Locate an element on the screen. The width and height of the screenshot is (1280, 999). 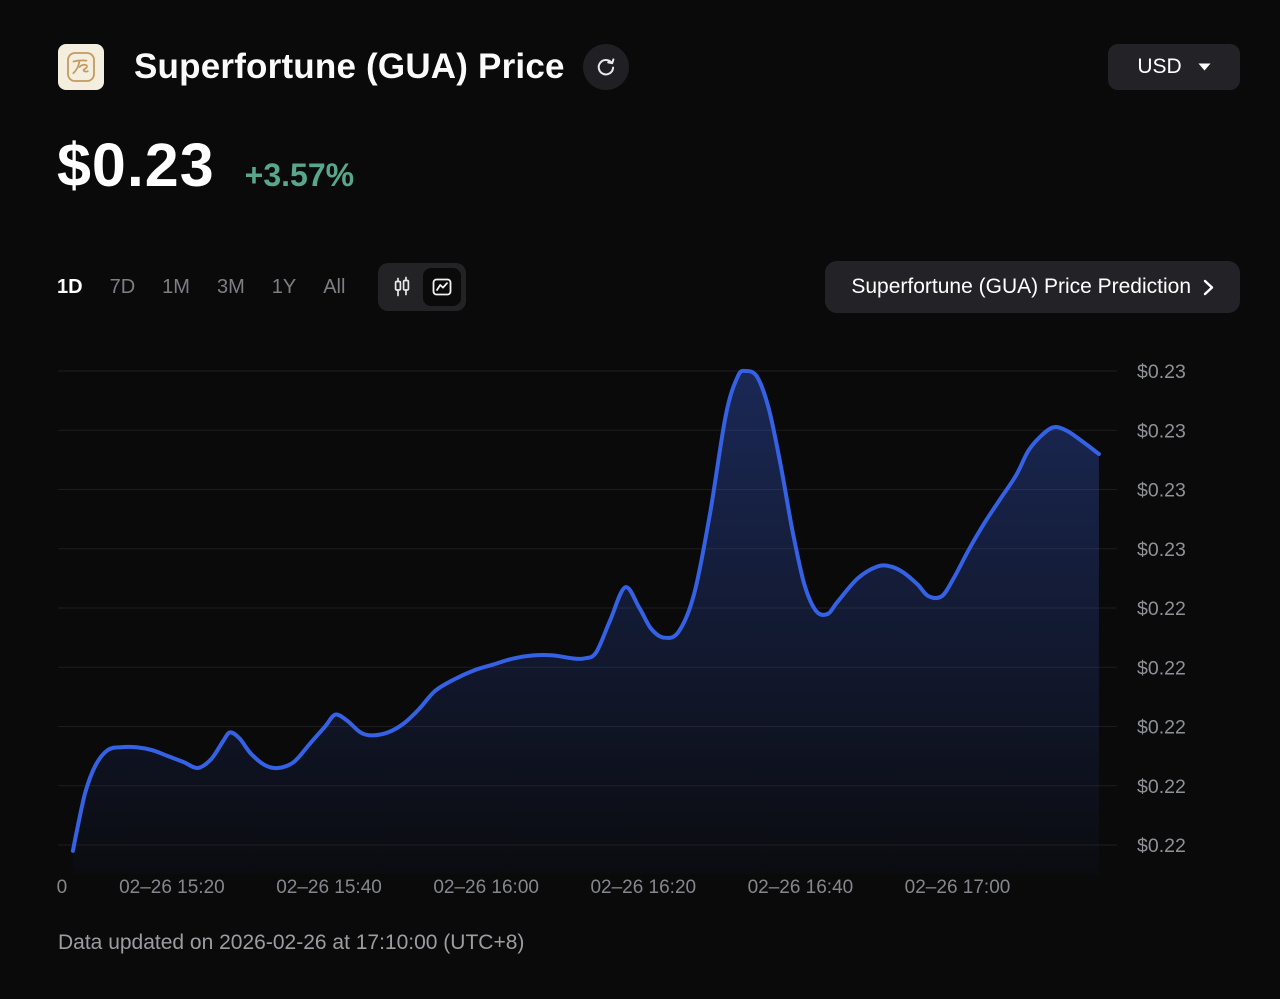
currency-selector: USD is located at coordinates (1174, 67).